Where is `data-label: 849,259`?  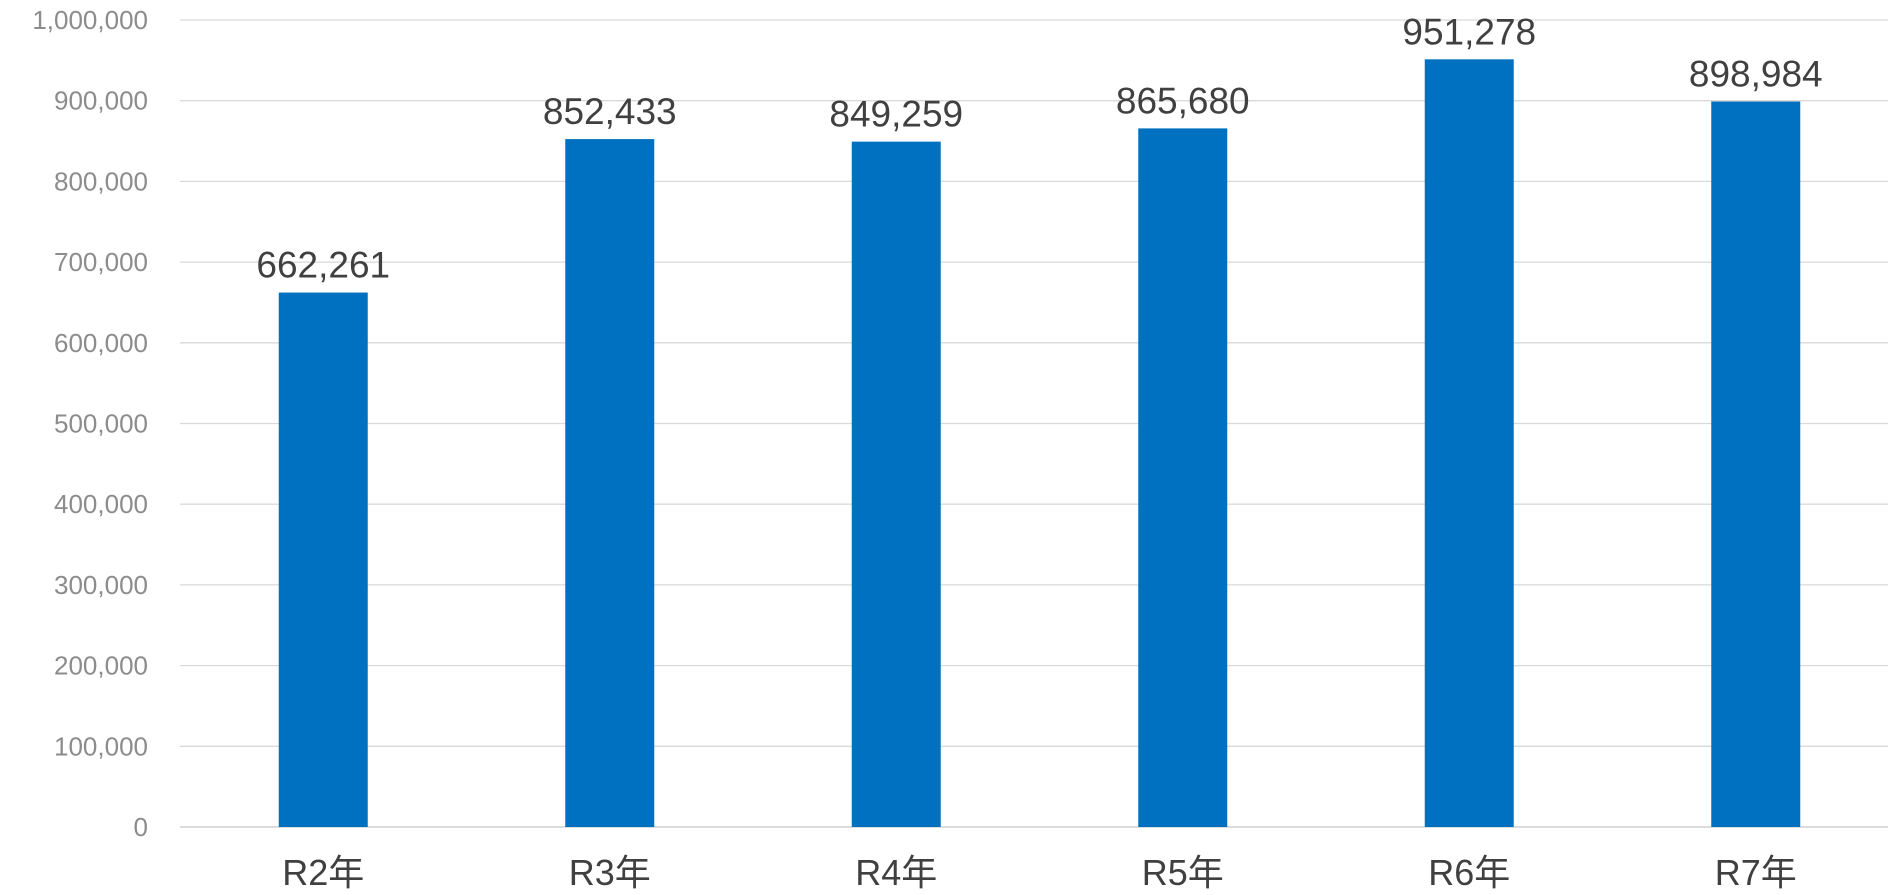
data-label: 849,259 is located at coordinates (896, 114).